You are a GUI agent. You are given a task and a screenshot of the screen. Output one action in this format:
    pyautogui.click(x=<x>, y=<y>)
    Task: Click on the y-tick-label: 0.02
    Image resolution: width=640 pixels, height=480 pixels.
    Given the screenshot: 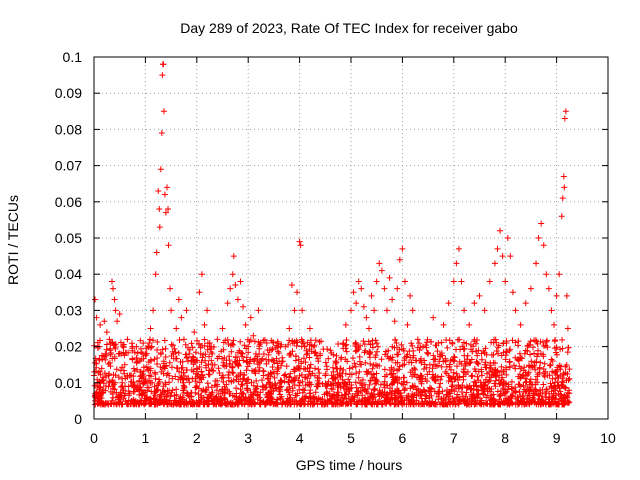 What is the action you would take?
    pyautogui.click(x=68, y=347)
    